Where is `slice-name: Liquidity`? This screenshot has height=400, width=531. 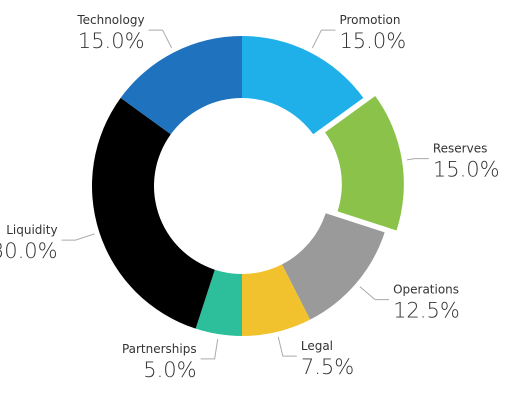
slice-name: Liquidity is located at coordinates (31, 230).